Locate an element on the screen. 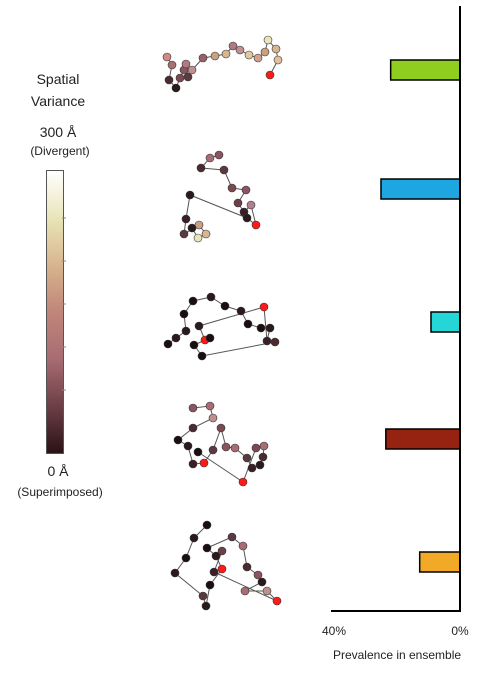 The width and height of the screenshot is (490, 677). legend-title-line2: Variance is located at coordinates (58, 101).